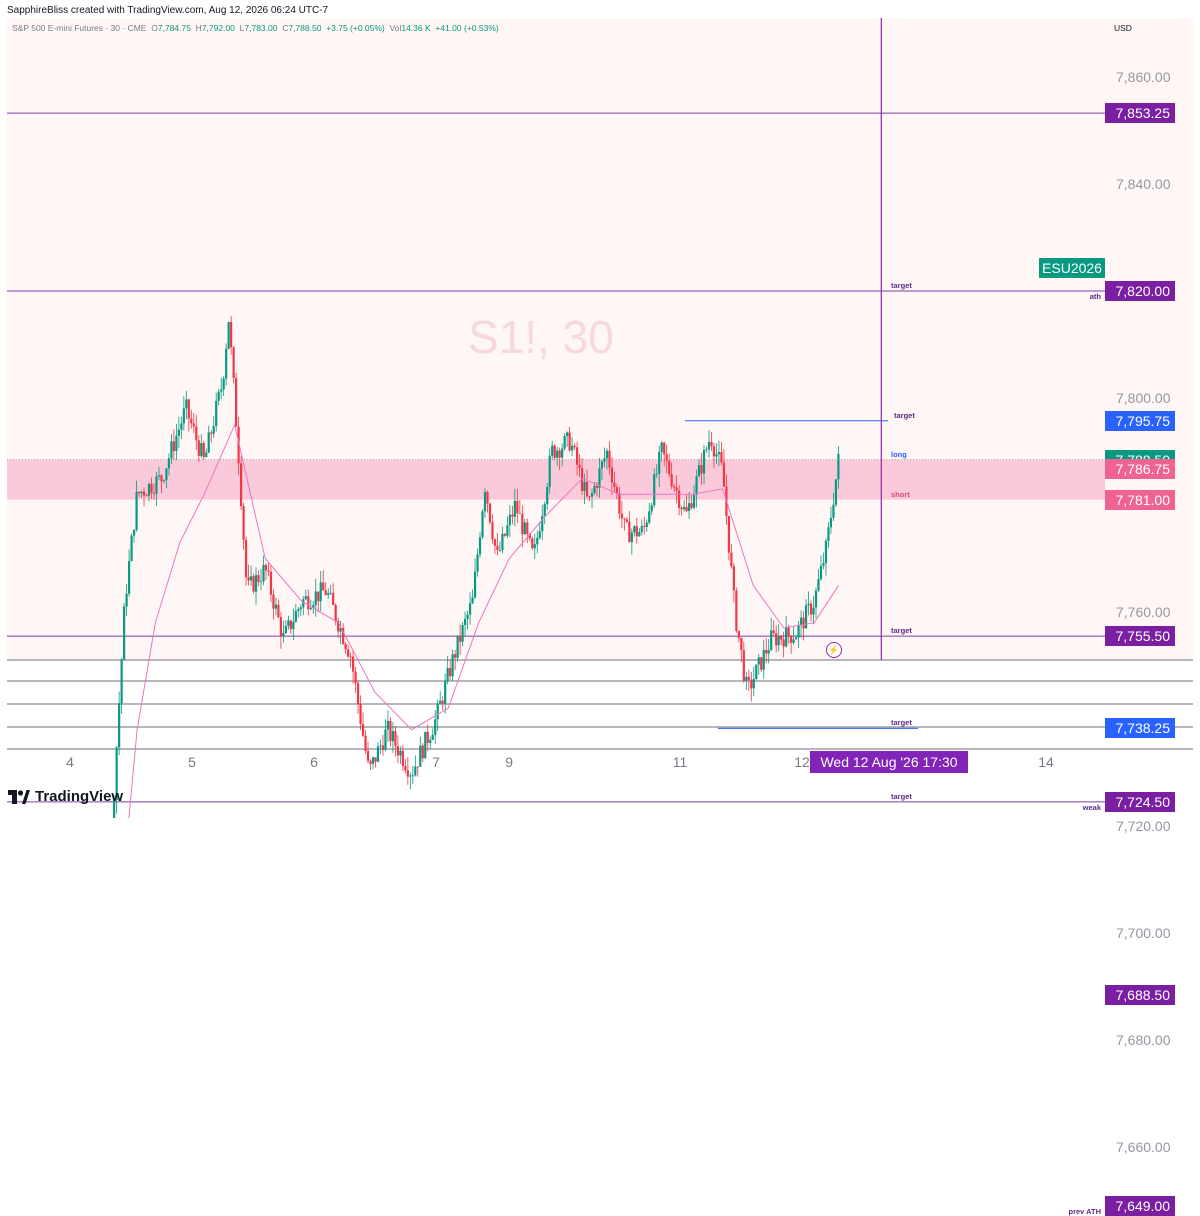 Image resolution: width=1200 pixels, height=1216 pixels. Describe the element at coordinates (416, 28) in the screenshot. I see `legend-volume: 14.36 K` at that location.